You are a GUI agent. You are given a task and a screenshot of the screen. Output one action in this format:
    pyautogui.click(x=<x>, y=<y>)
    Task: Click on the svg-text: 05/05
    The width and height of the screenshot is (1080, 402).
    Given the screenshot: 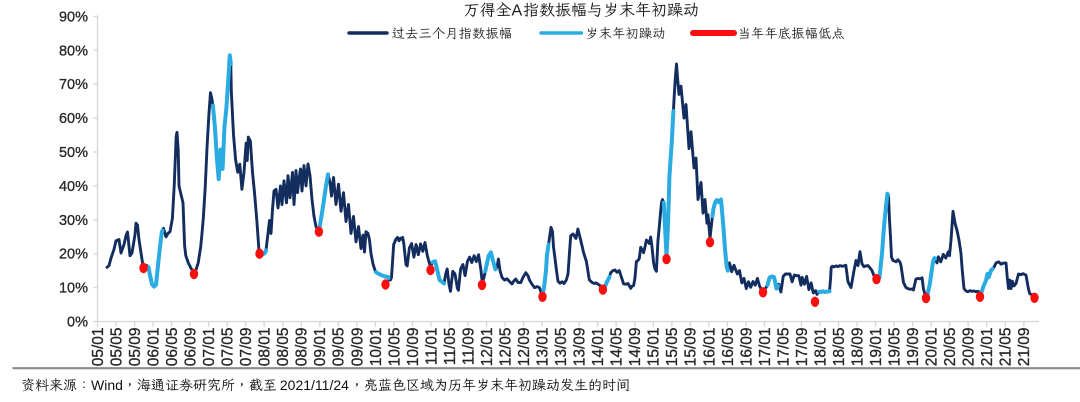 What is the action you would take?
    pyautogui.click(x=116, y=347)
    